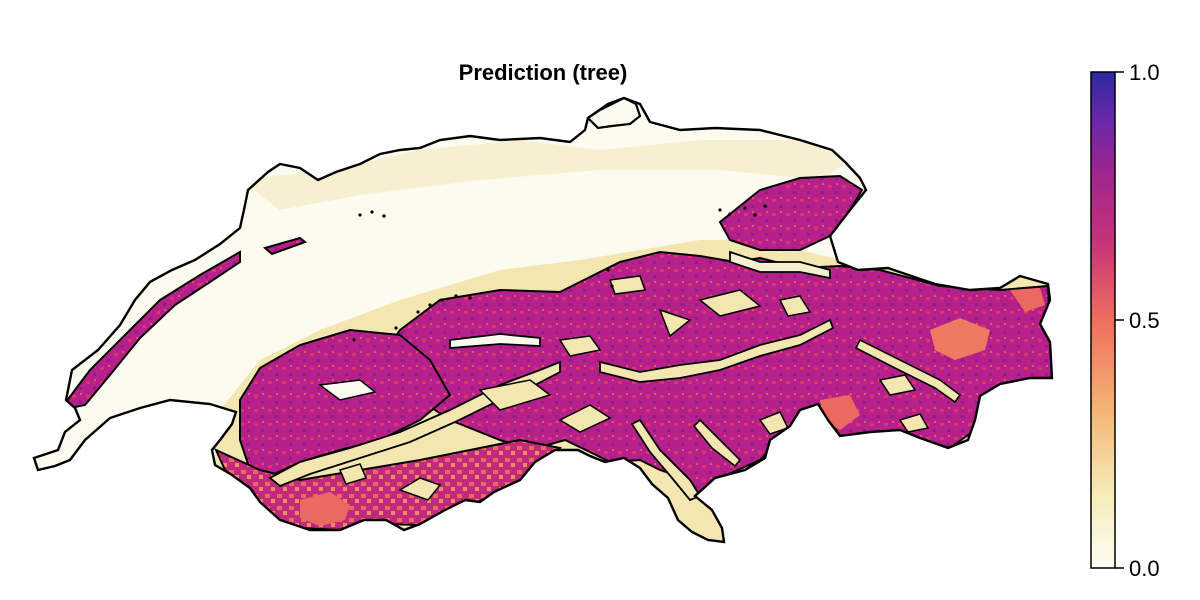 The height and width of the screenshot is (600, 1200). Describe the element at coordinates (1144, 320) in the screenshot. I see `colorbar-tick-label: 0.5` at that location.